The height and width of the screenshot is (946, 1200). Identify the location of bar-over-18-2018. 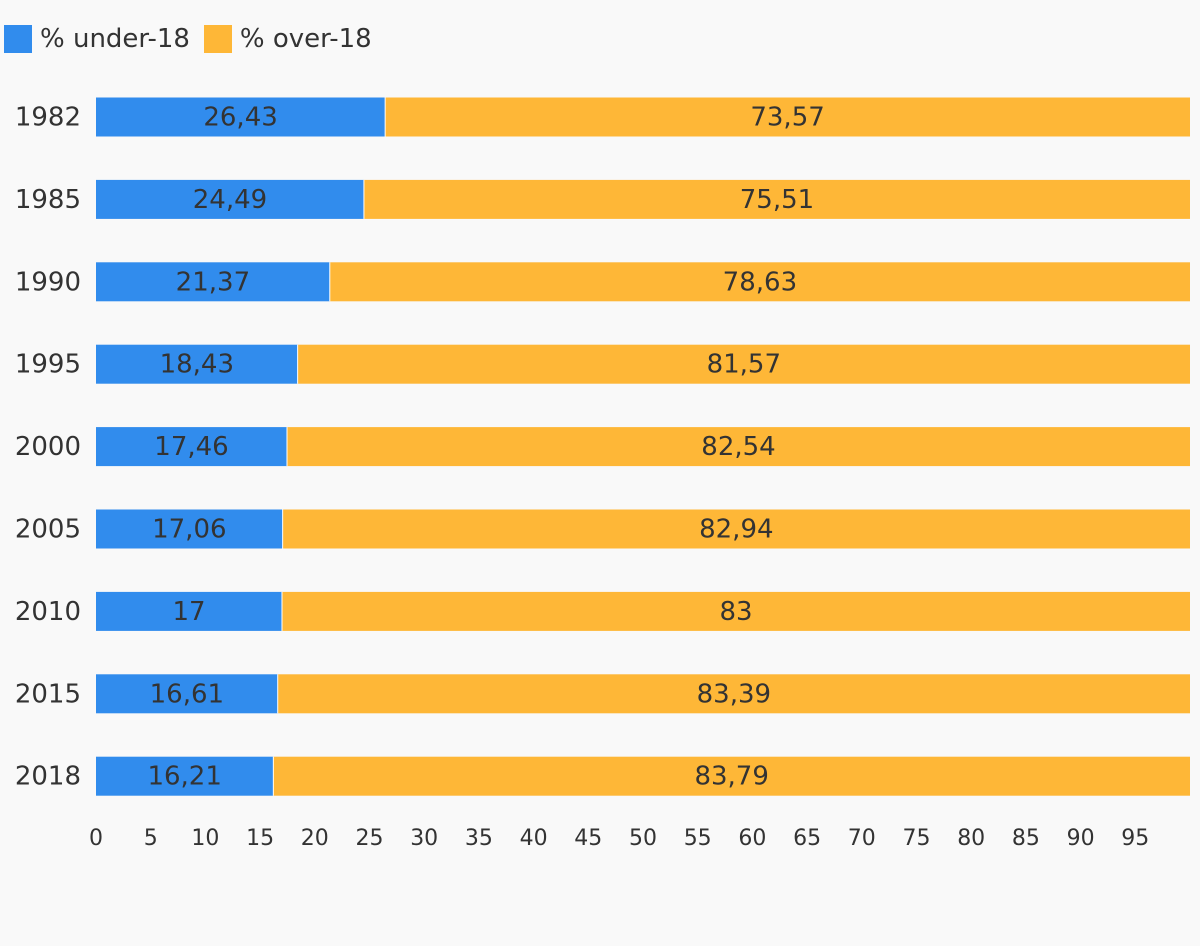
(731, 776).